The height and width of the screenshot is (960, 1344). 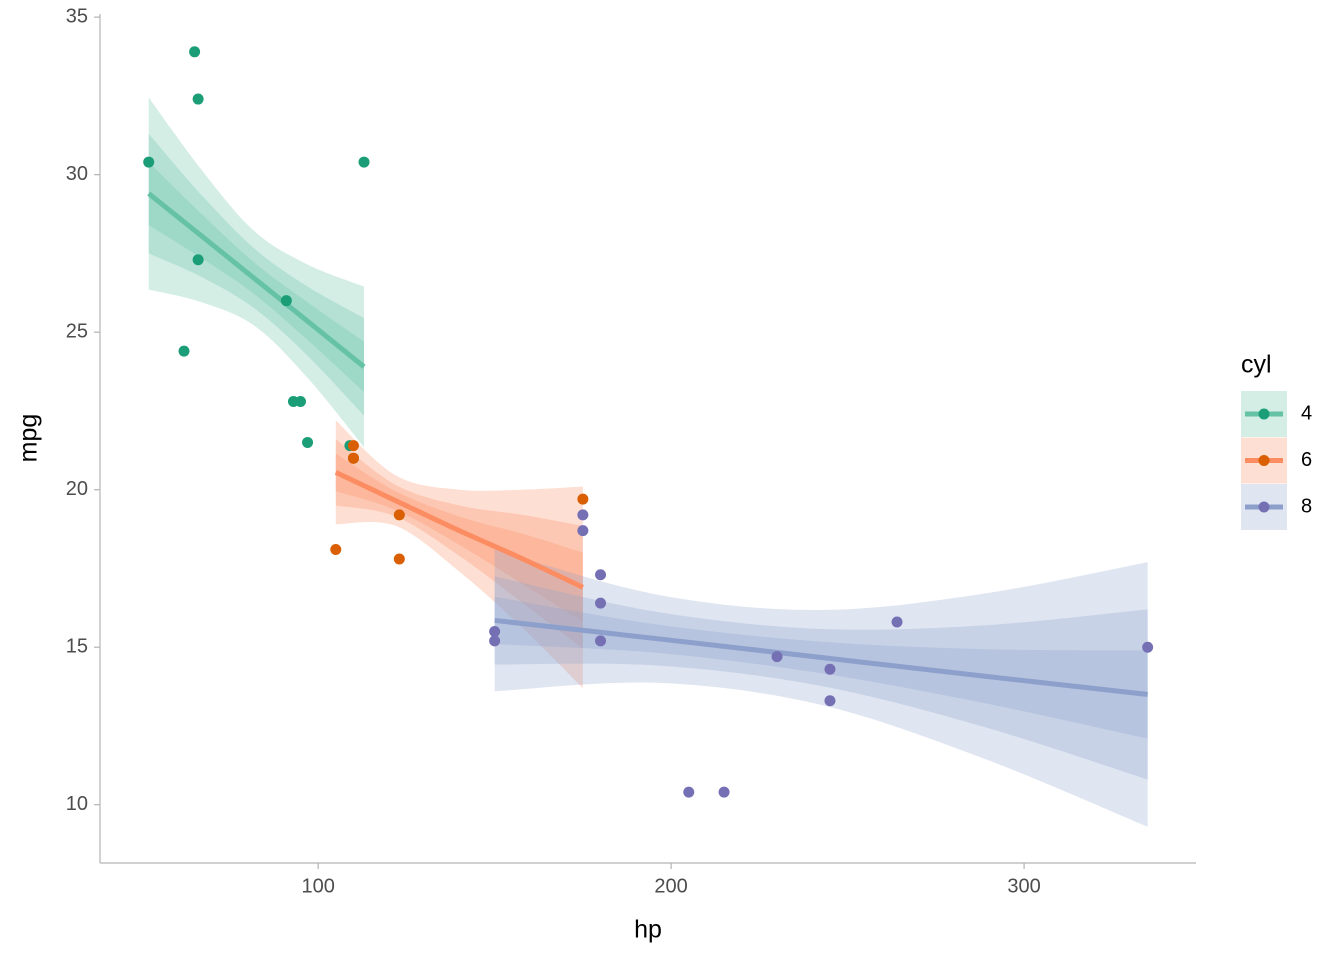 What do you see at coordinates (77, 16) in the screenshot?
I see `y-tick-label: 35` at bounding box center [77, 16].